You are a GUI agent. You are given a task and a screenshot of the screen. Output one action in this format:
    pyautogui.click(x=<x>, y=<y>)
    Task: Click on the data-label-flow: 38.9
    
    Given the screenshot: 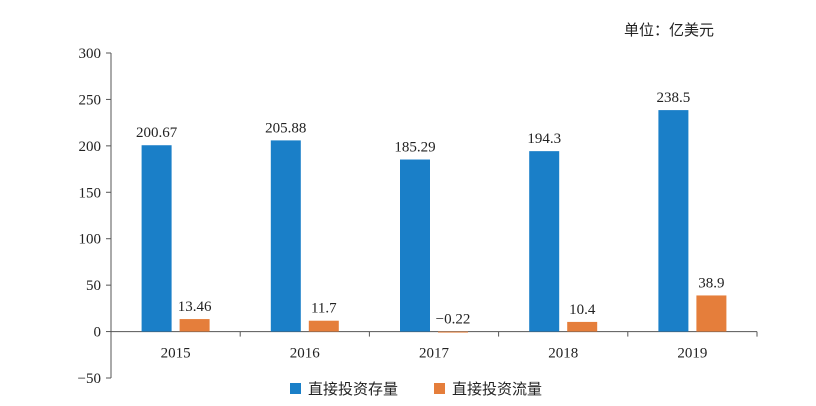 What is the action you would take?
    pyautogui.click(x=711, y=283)
    